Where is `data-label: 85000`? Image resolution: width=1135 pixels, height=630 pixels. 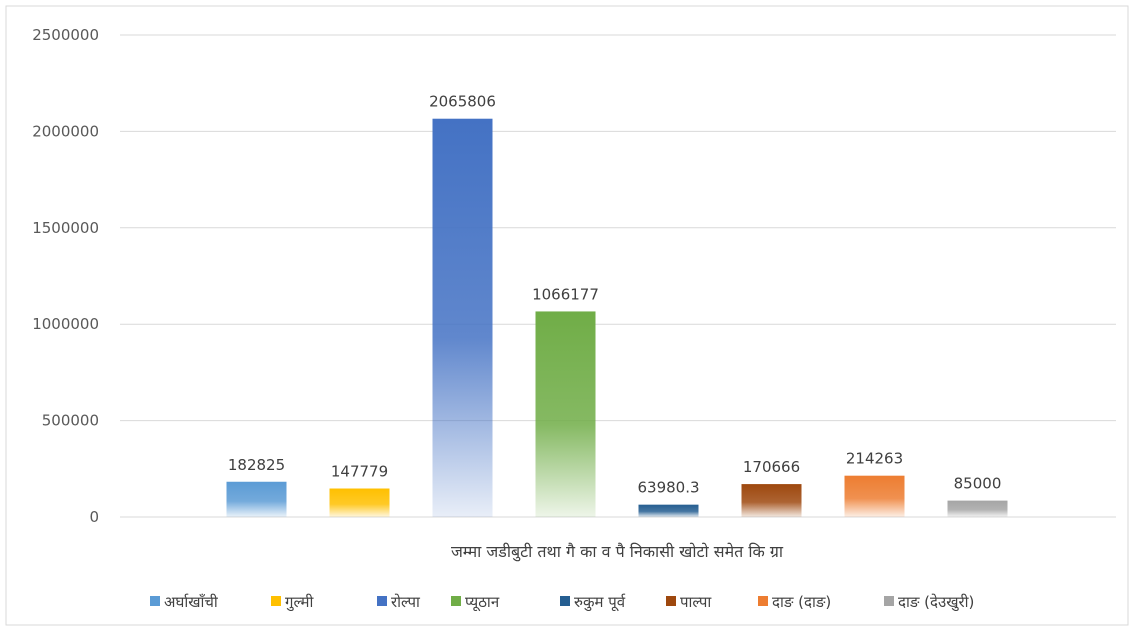 data-label: 85000 is located at coordinates (978, 484).